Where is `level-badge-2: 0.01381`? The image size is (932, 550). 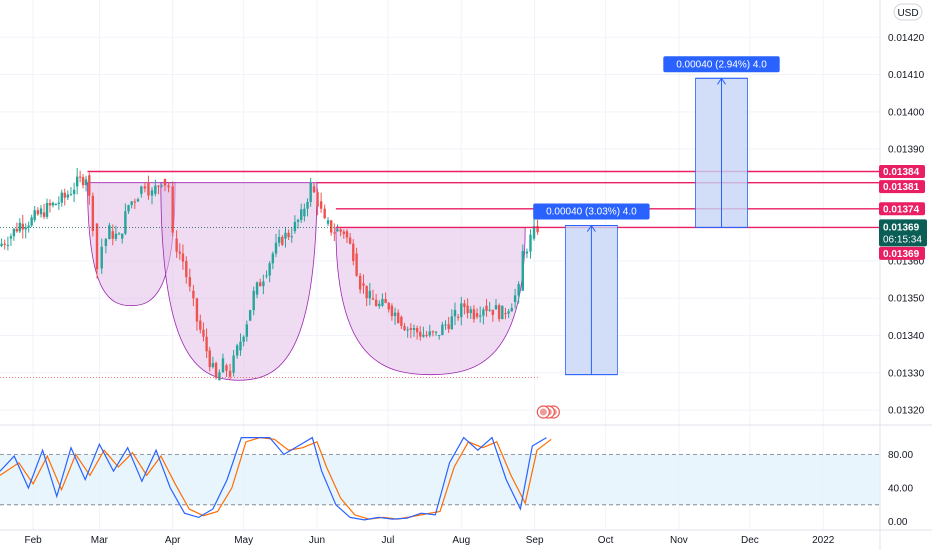
level-badge-2: 0.01381 is located at coordinates (902, 187).